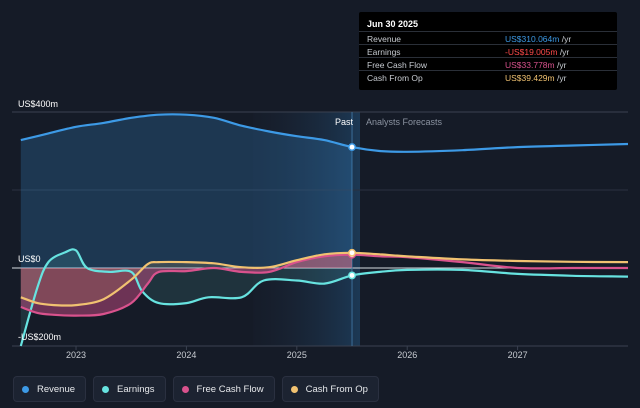 This screenshot has width=640, height=408. Describe the element at coordinates (393, 24) in the screenshot. I see `tooltip-date: Jun 30 2025` at that location.